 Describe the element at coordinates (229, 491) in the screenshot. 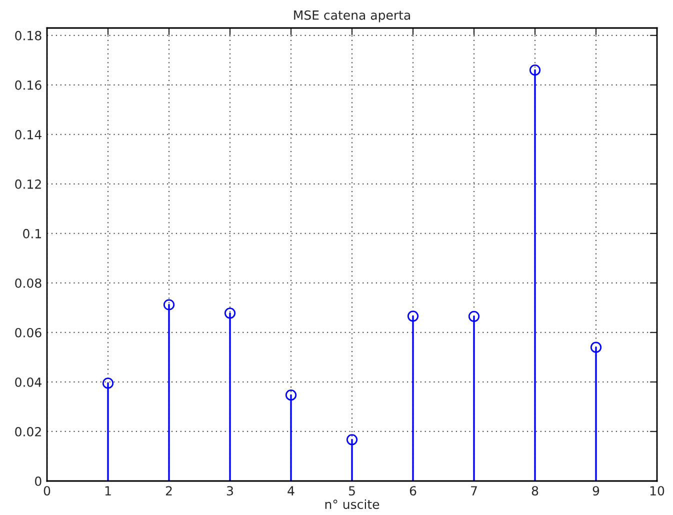

I see `x-tick-label: 3` at that location.